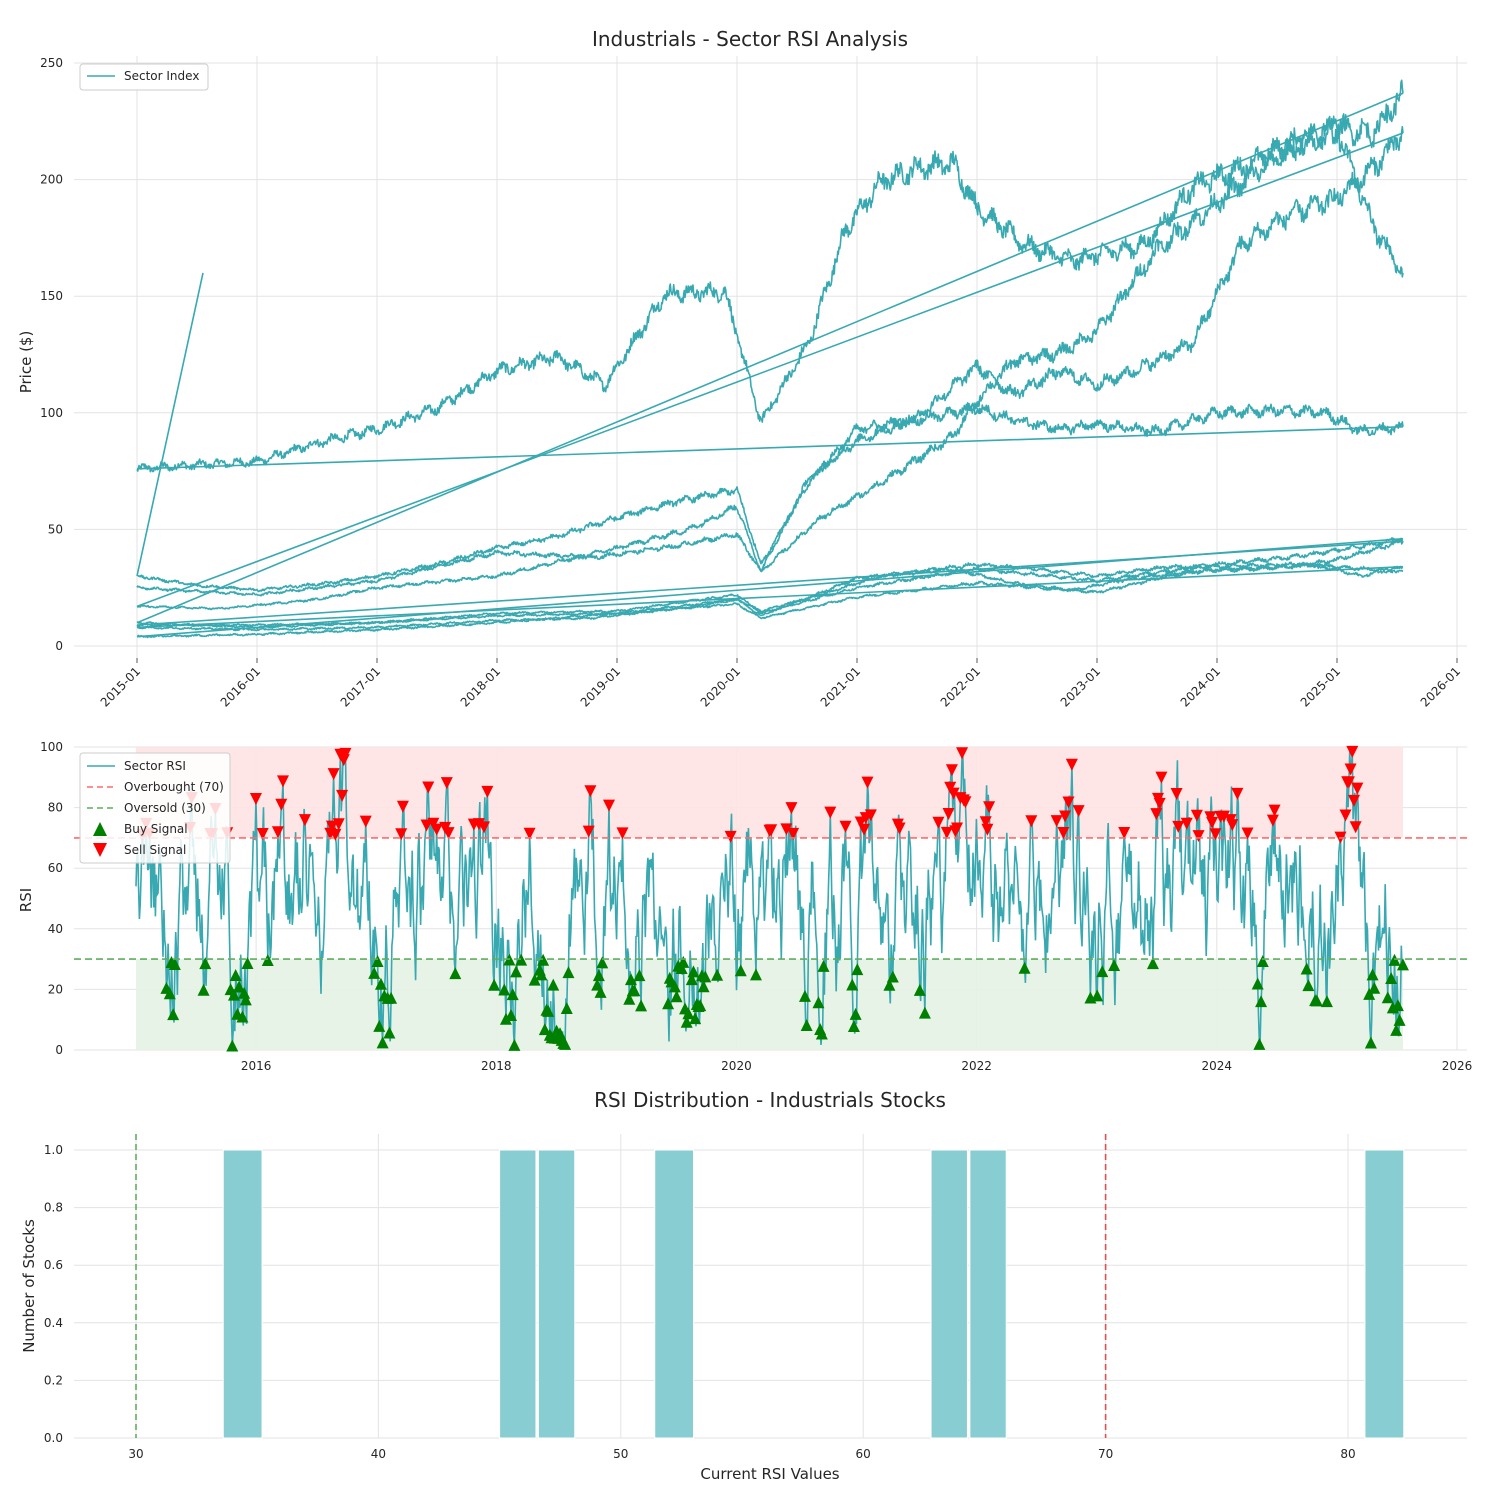 Image resolution: width=1500 pixels, height=1500 pixels. What do you see at coordinates (59, 646) in the screenshot?
I see `price-y-tick-label: 0` at bounding box center [59, 646].